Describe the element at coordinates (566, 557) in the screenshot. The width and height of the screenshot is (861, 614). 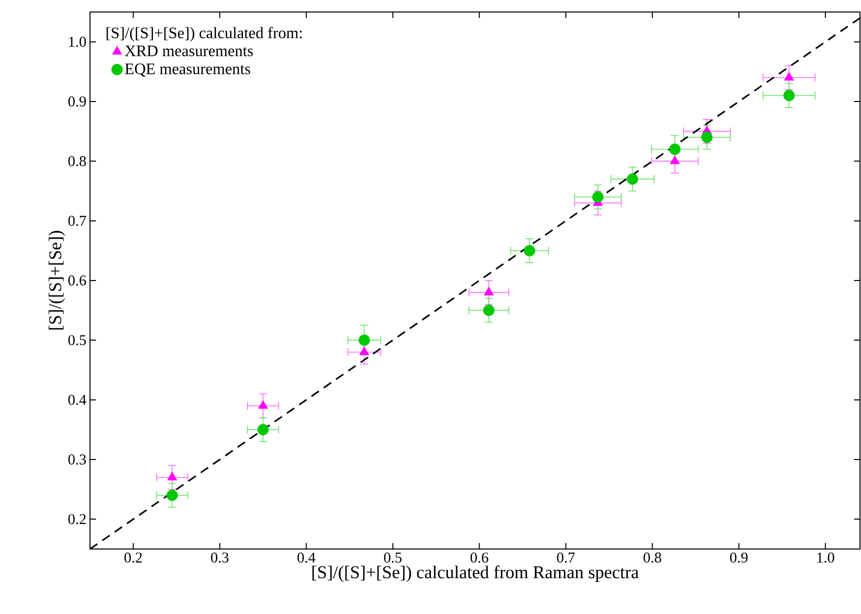
I see `x-tick-label: 0.7` at that location.